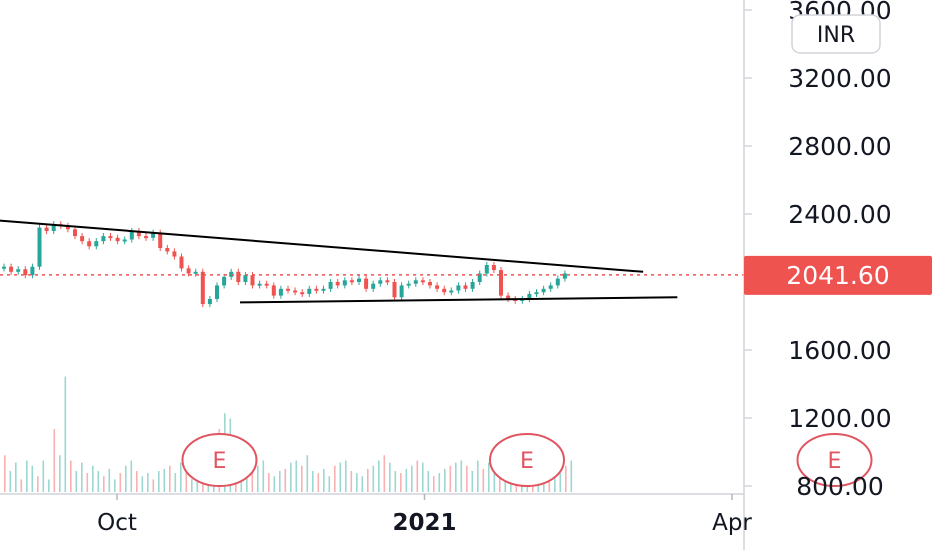 This screenshot has width=932, height=550. I want to click on time-tick-label: 2021, so click(424, 523).